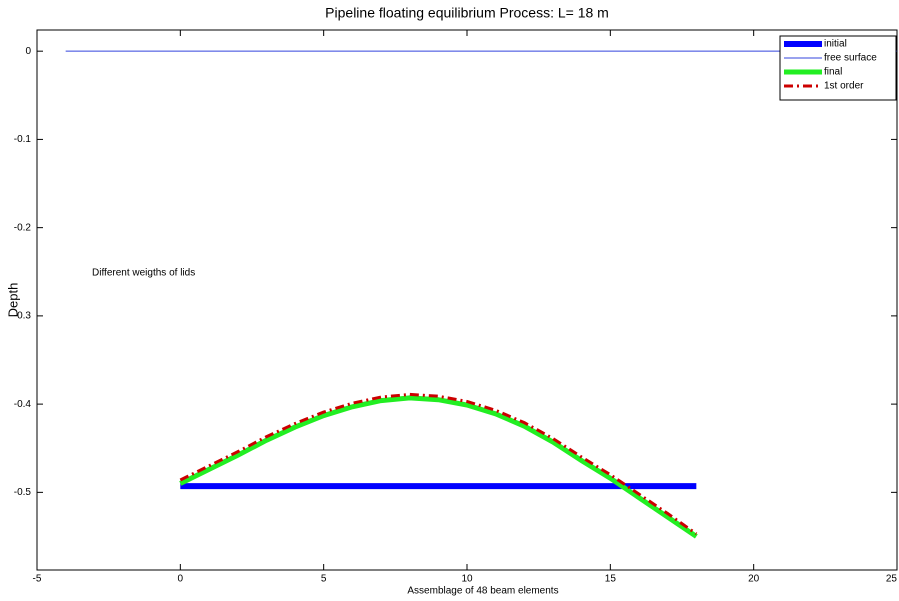 This screenshot has height=601, width=899. Describe the element at coordinates (37, 579) in the screenshot. I see `x-tick-label: -5` at that location.